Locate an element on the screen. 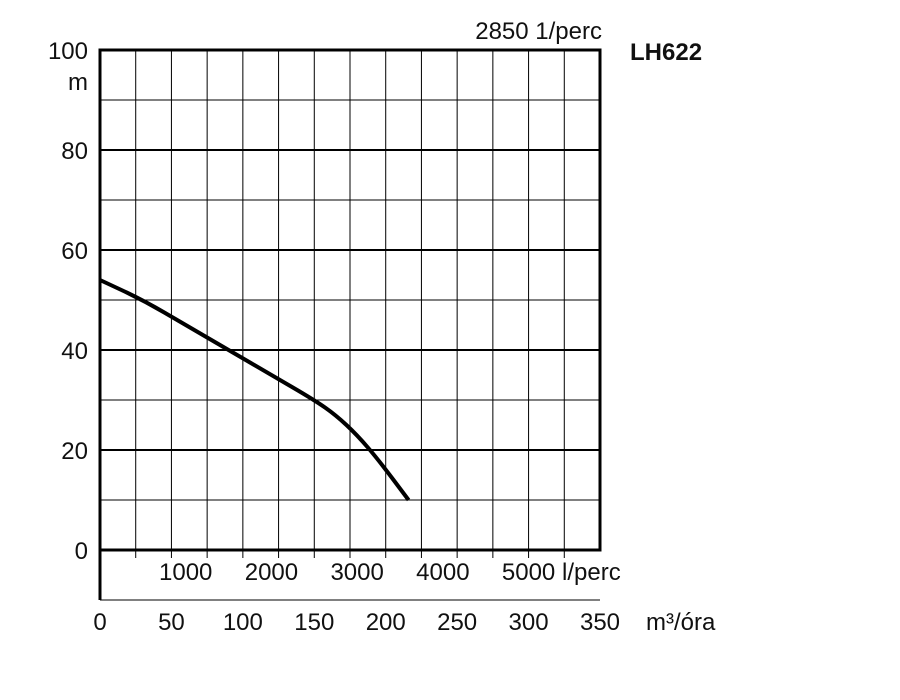 The width and height of the screenshot is (900, 700). x-tick-label: 300 is located at coordinates (529, 622).